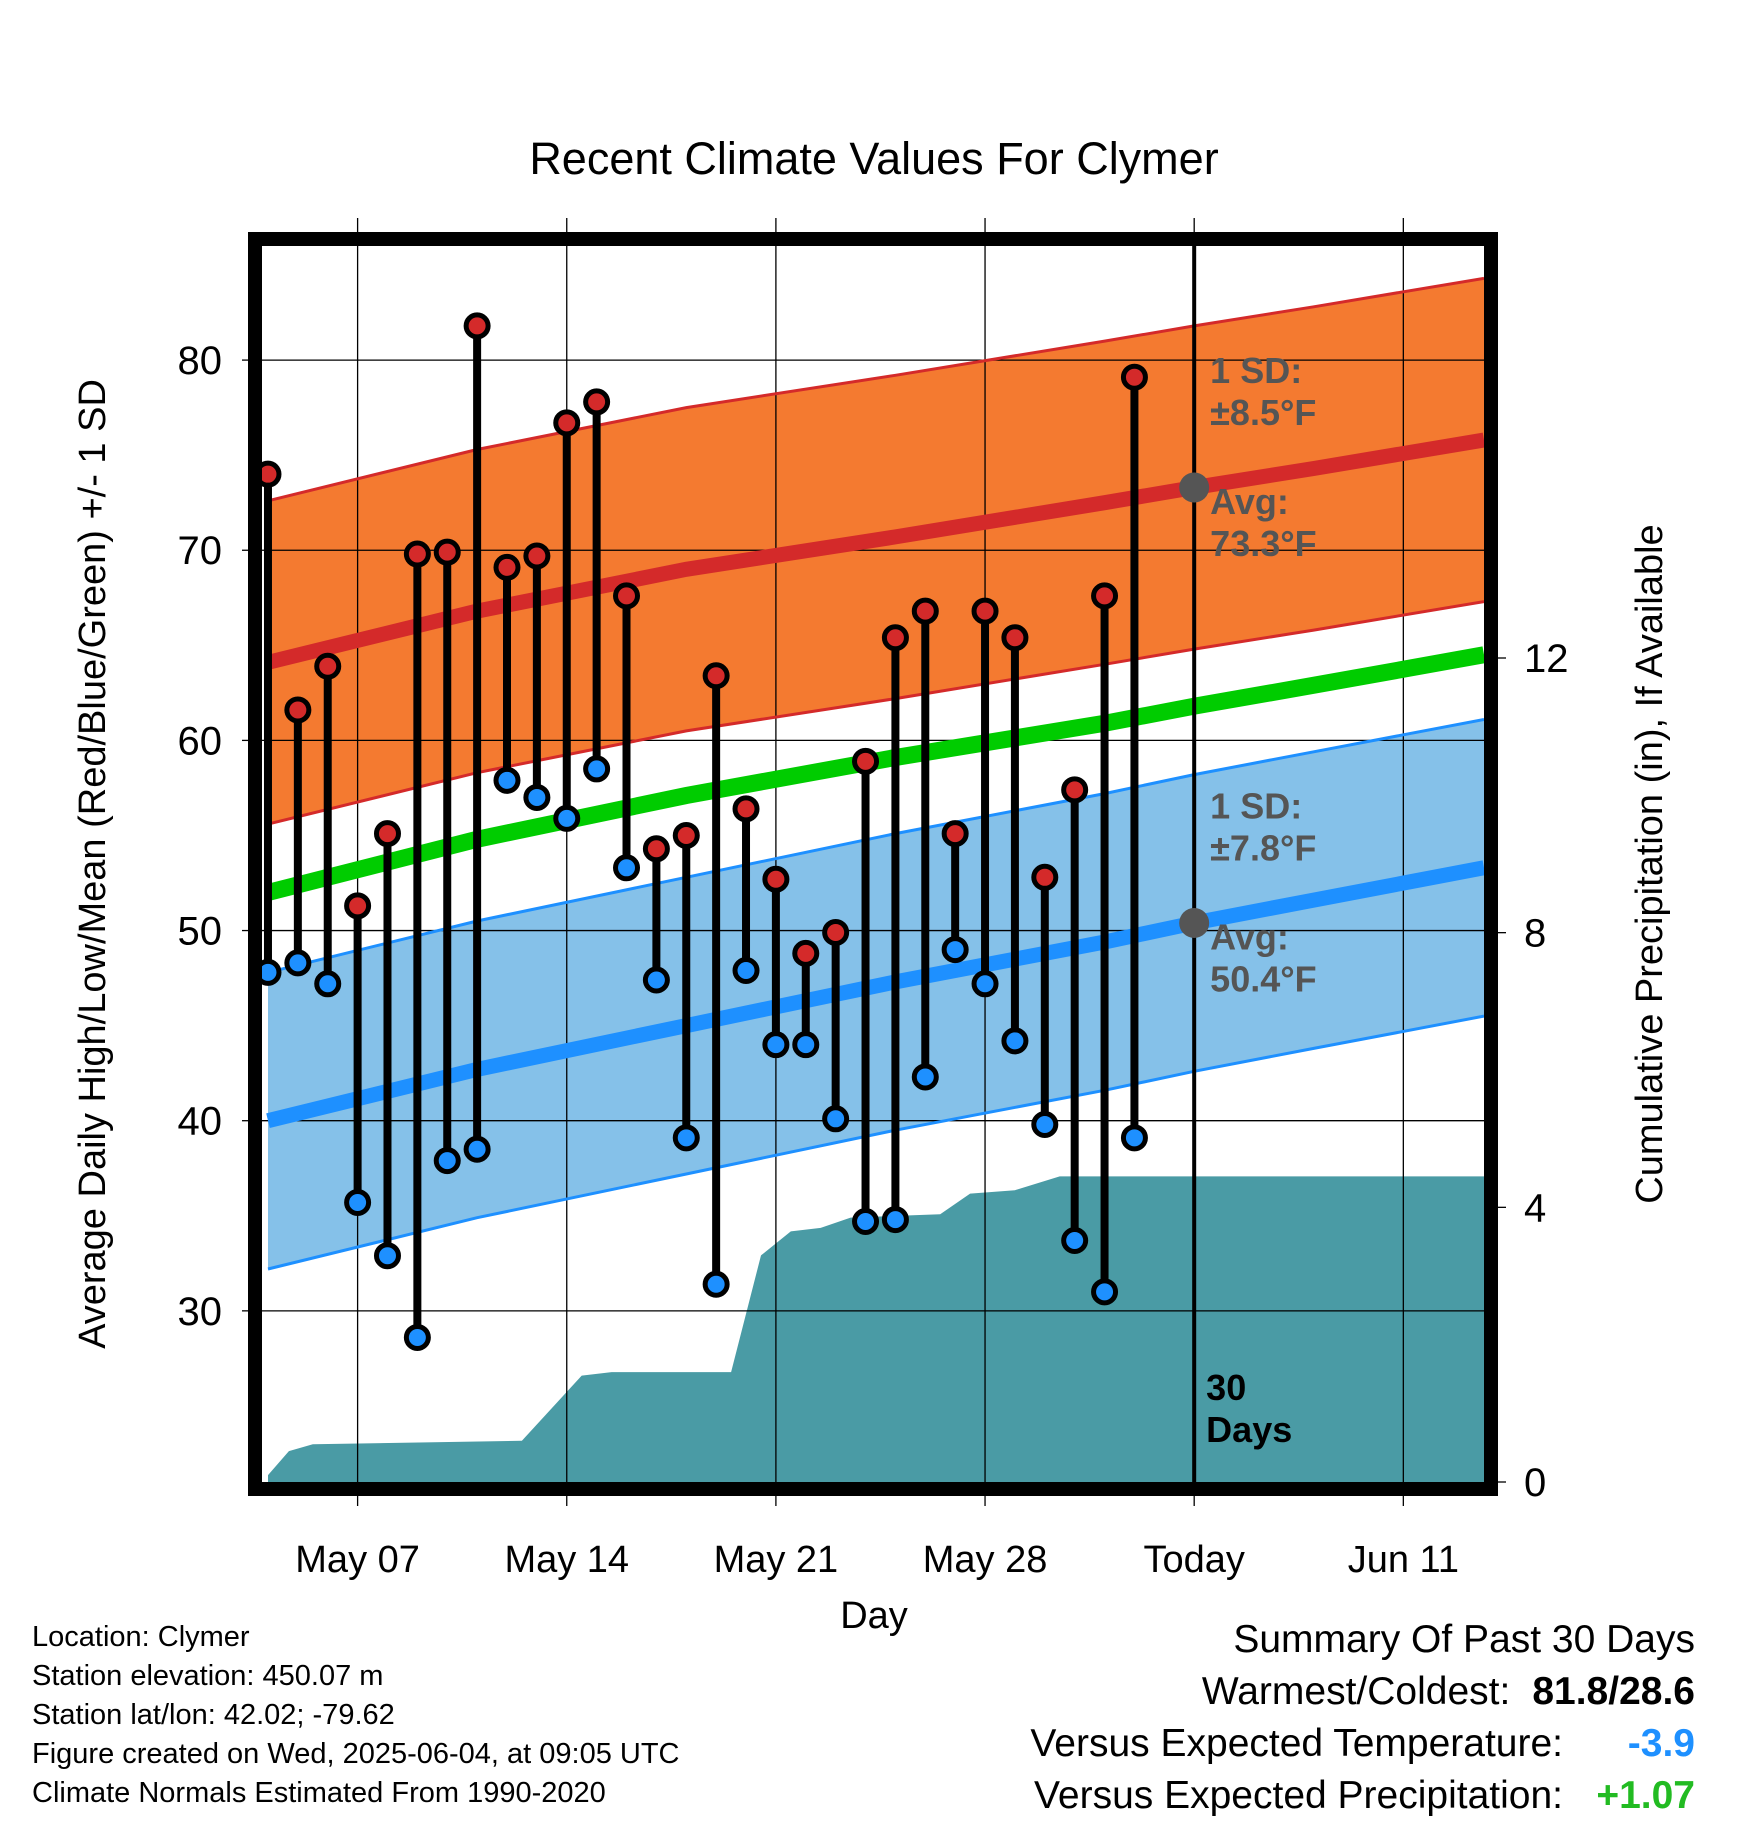 This screenshot has width=1748, height=1828. I want to click on low-sd-annotation: 1 SD: ±7.8°F, so click(1263, 826).